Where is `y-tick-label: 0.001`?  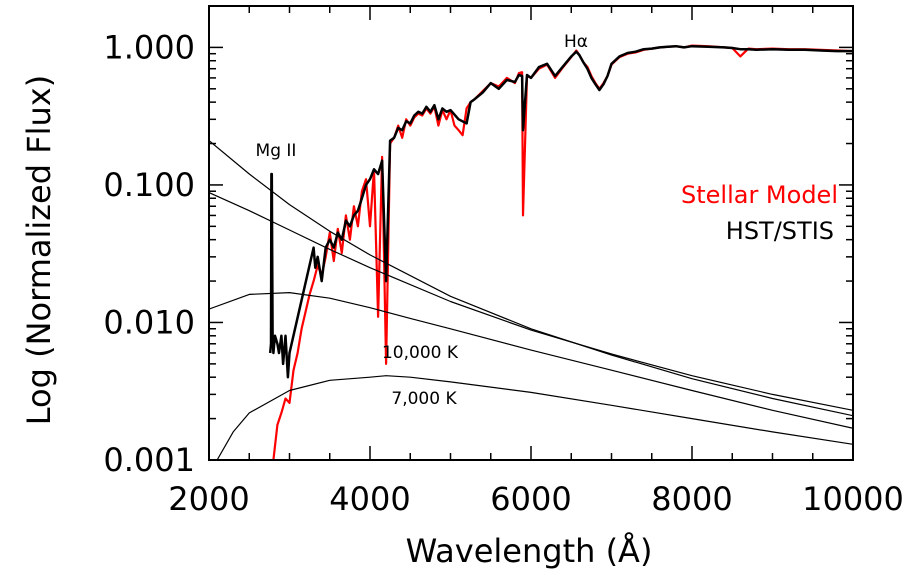
y-tick-label: 0.001 is located at coordinates (149, 460).